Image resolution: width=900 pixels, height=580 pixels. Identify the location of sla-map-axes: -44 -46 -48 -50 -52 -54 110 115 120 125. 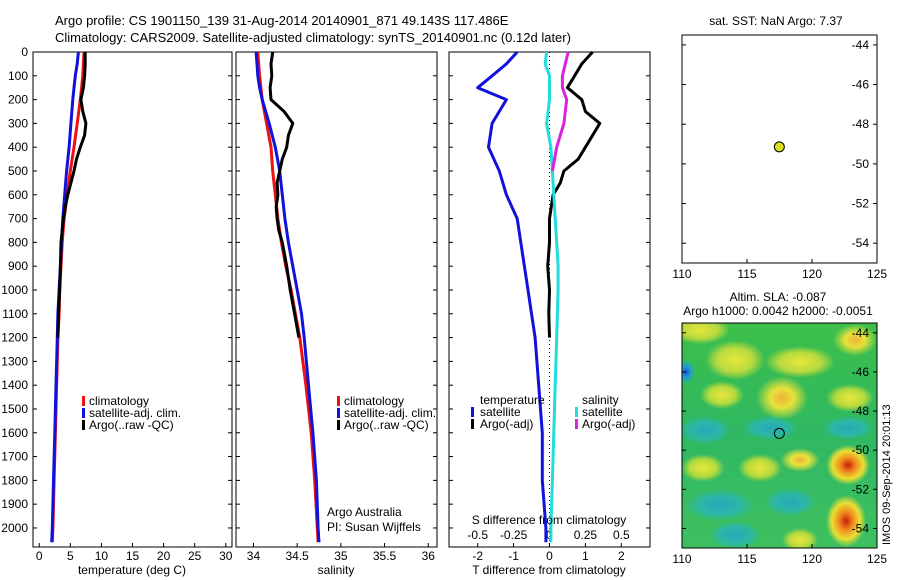
(779, 446).